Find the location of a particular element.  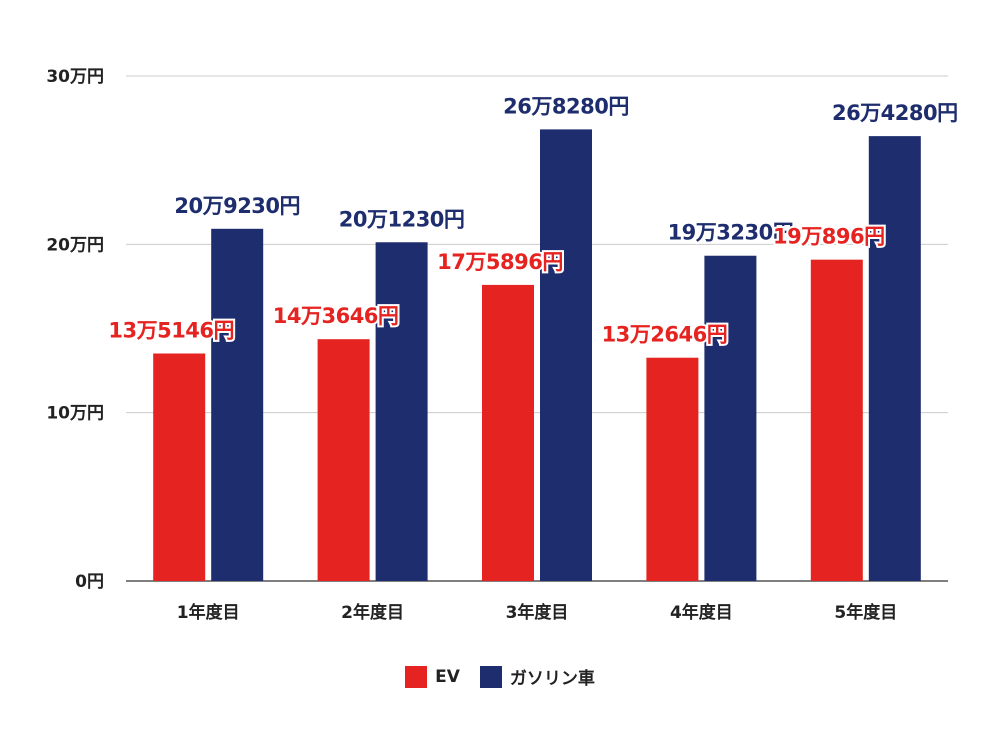

data-label-ev: 13万5146円 is located at coordinates (171, 331).